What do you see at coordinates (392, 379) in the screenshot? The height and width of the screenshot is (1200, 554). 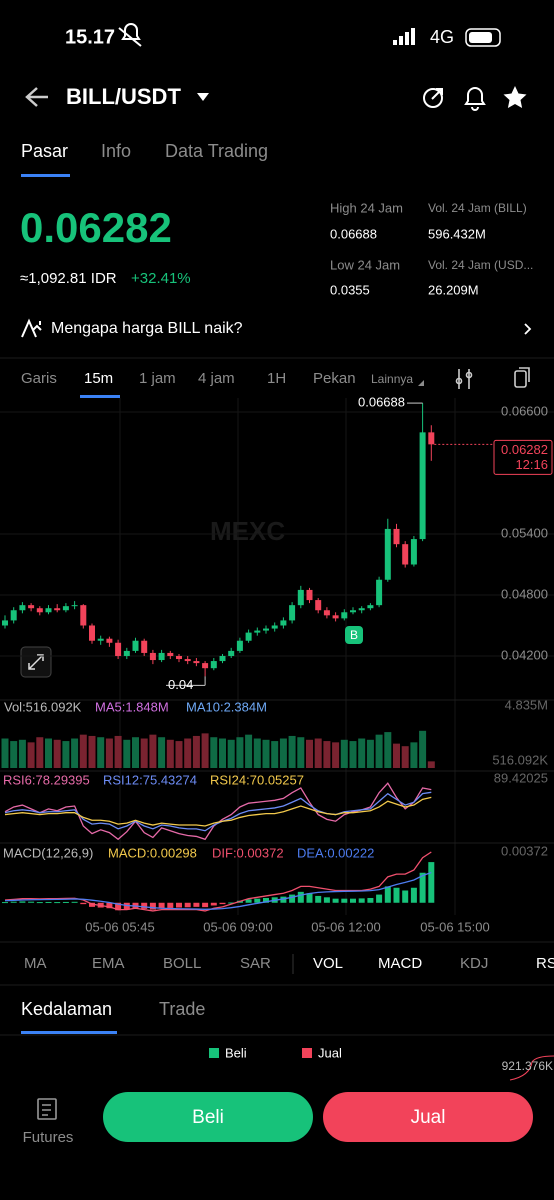 I see `interval: Lainnya` at bounding box center [392, 379].